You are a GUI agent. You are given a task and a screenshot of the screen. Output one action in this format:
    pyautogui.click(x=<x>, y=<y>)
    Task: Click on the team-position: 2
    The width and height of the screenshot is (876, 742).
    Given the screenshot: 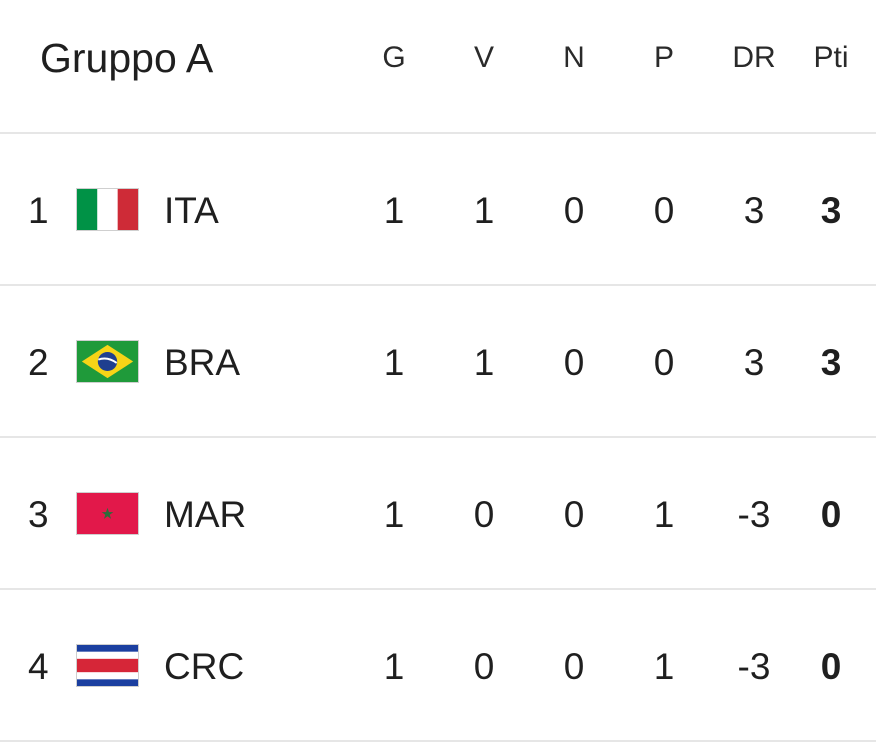 What is the action you would take?
    pyautogui.click(x=38, y=362)
    